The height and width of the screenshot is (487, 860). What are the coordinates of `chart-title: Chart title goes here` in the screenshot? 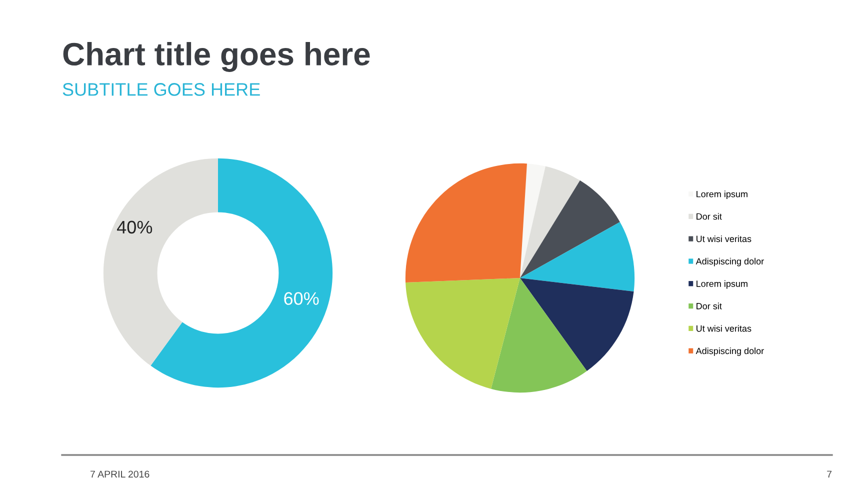 It's located at (216, 57).